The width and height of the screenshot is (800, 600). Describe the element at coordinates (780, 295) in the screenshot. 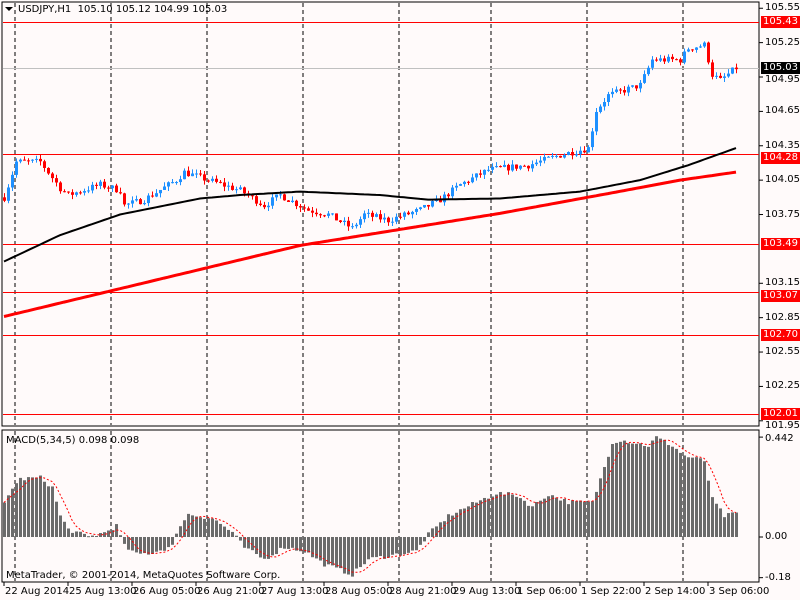

I see `level-price-label: 103.07` at that location.